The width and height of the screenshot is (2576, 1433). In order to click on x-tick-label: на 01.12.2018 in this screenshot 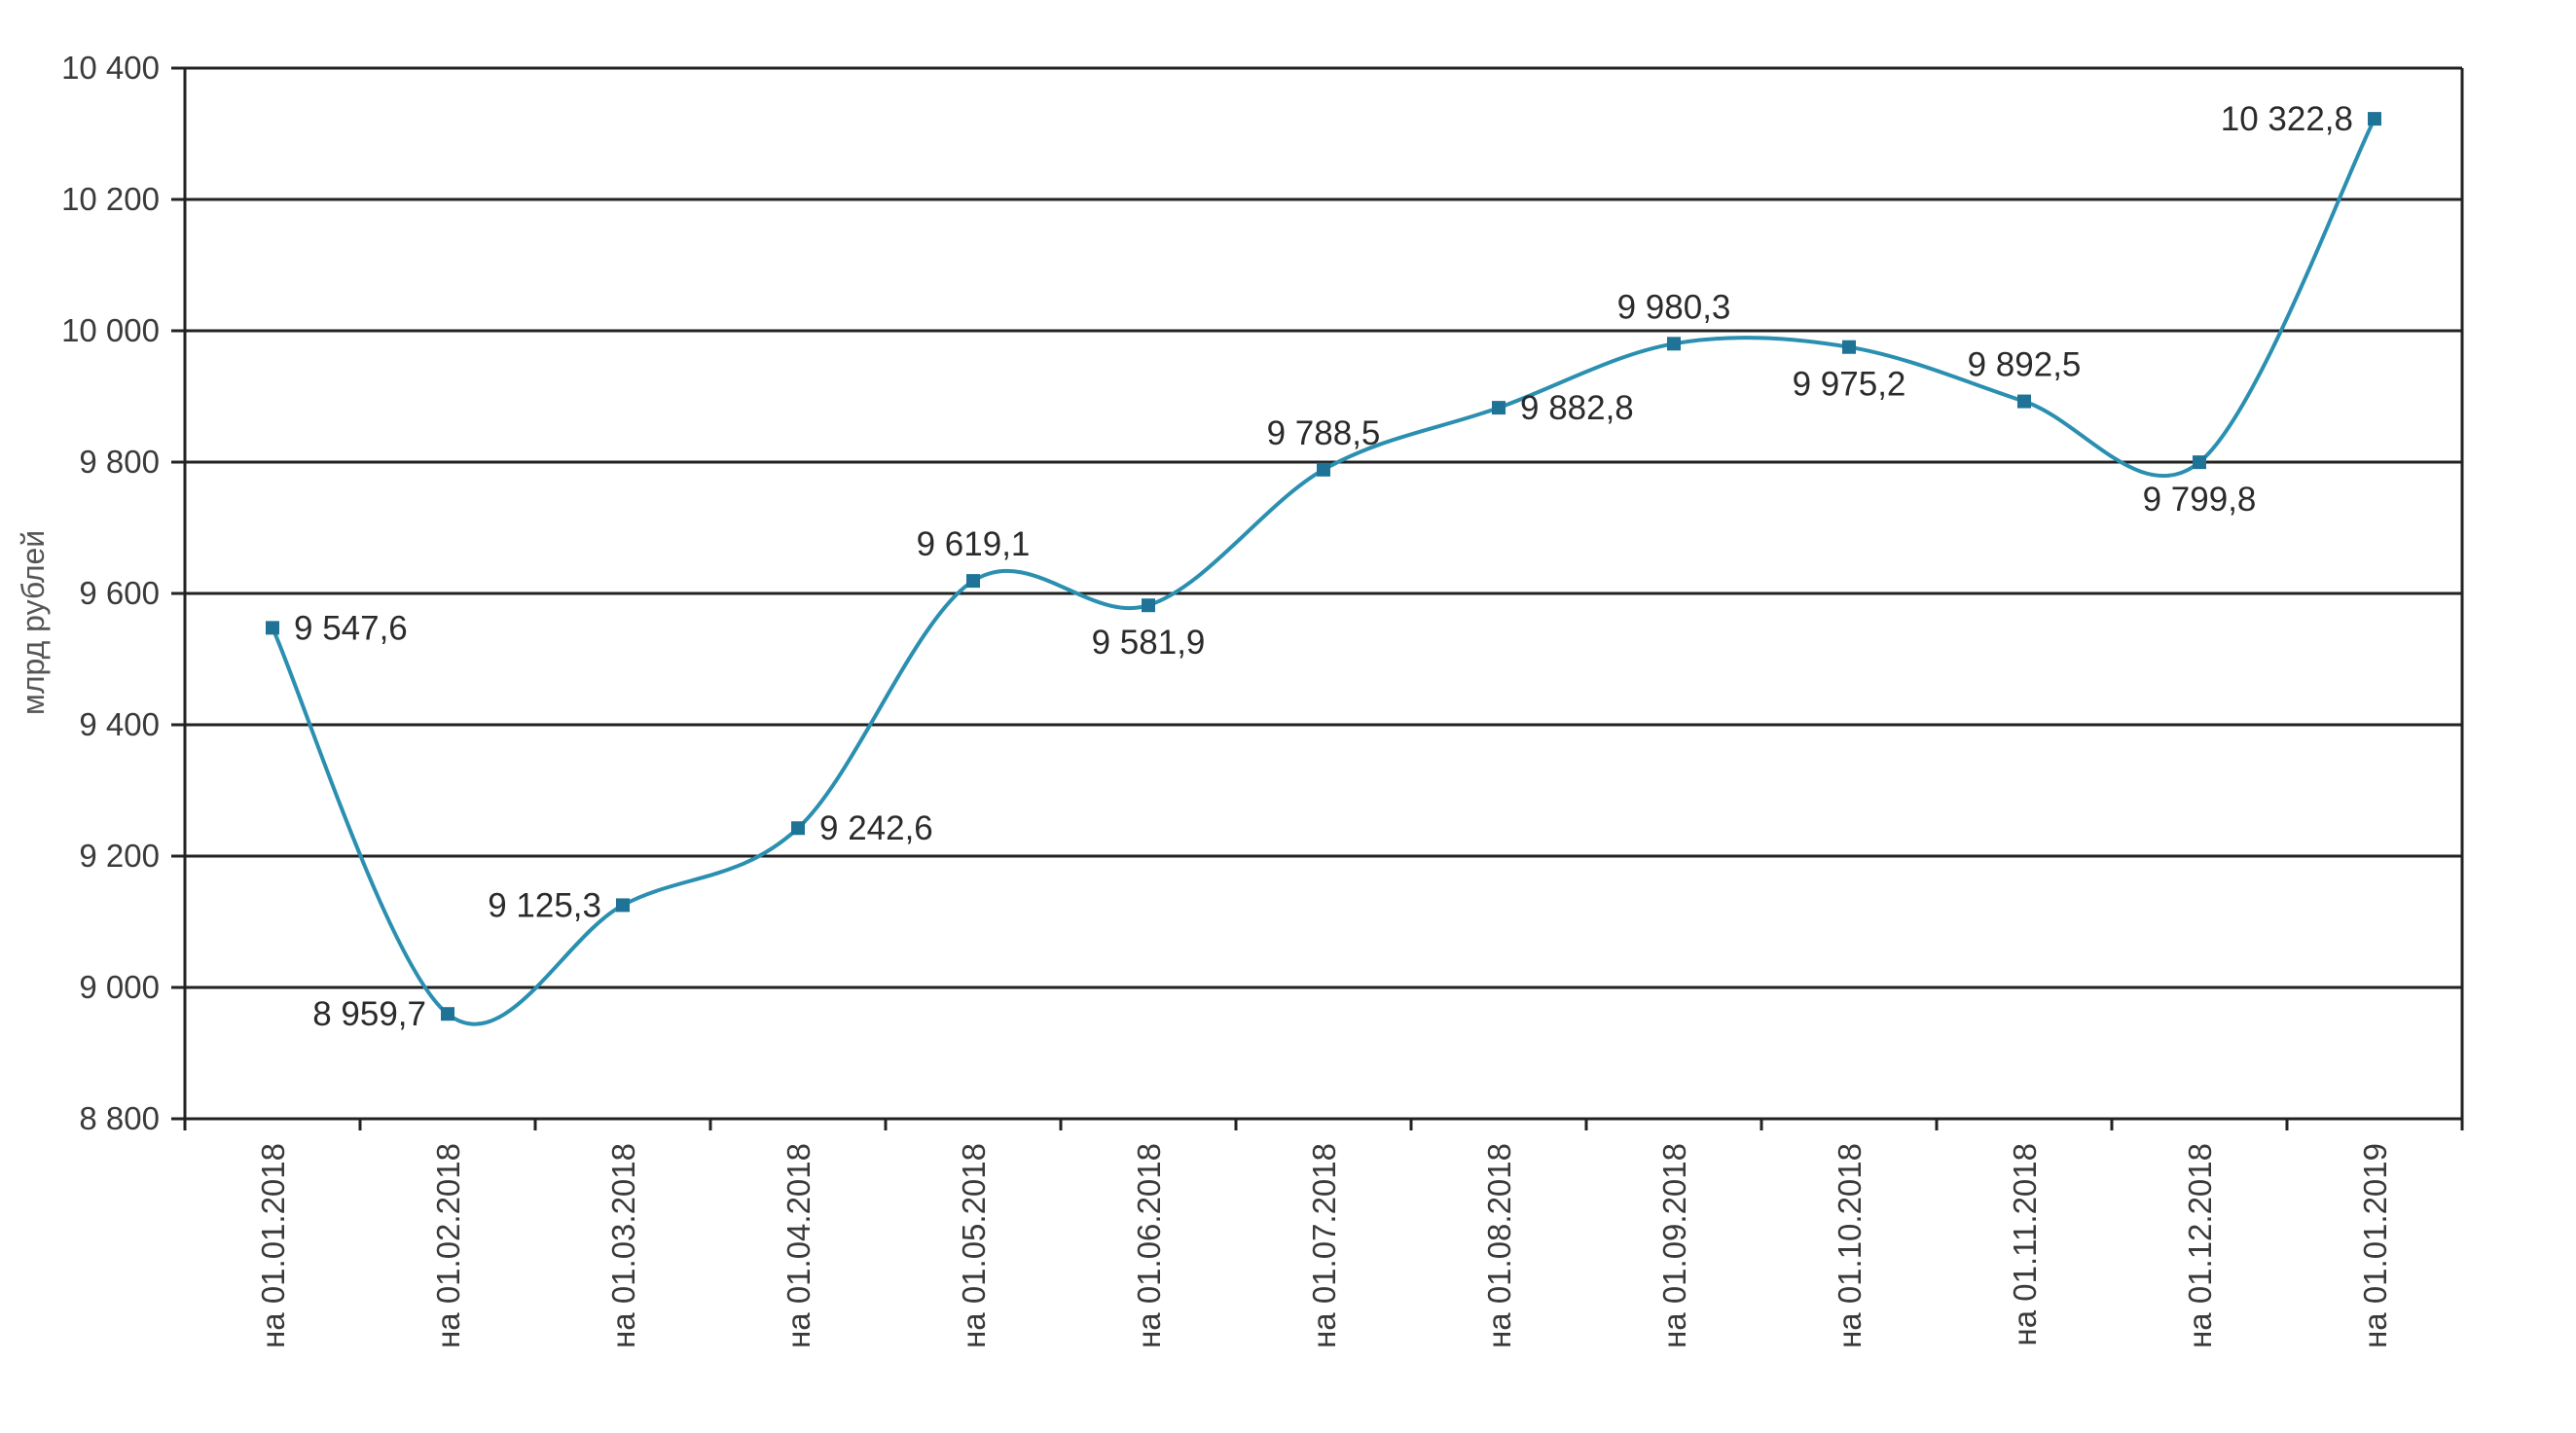, I will do `click(2200, 1245)`.